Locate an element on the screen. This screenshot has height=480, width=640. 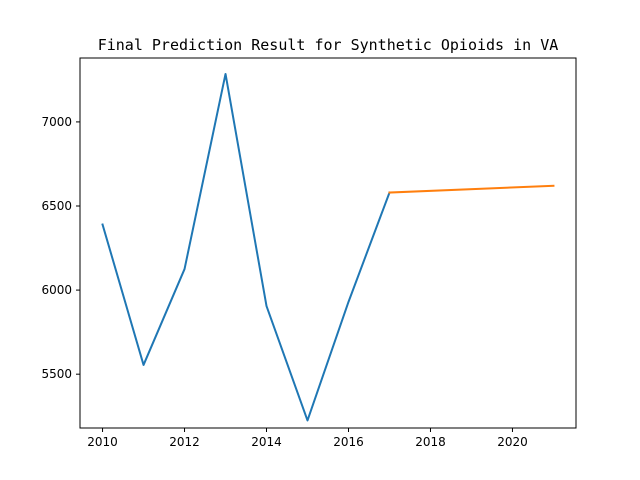
x-tick-label: 2020 is located at coordinates (512, 442).